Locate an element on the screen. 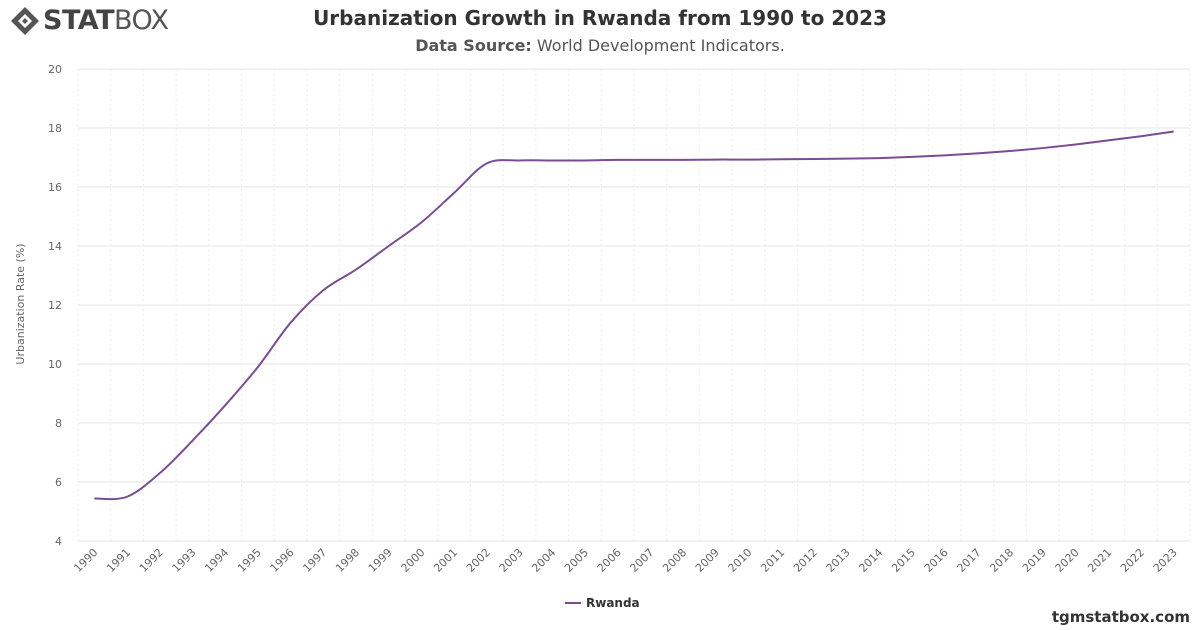 The image size is (1200, 630). x-tick-label: 2023 is located at coordinates (1165, 560).